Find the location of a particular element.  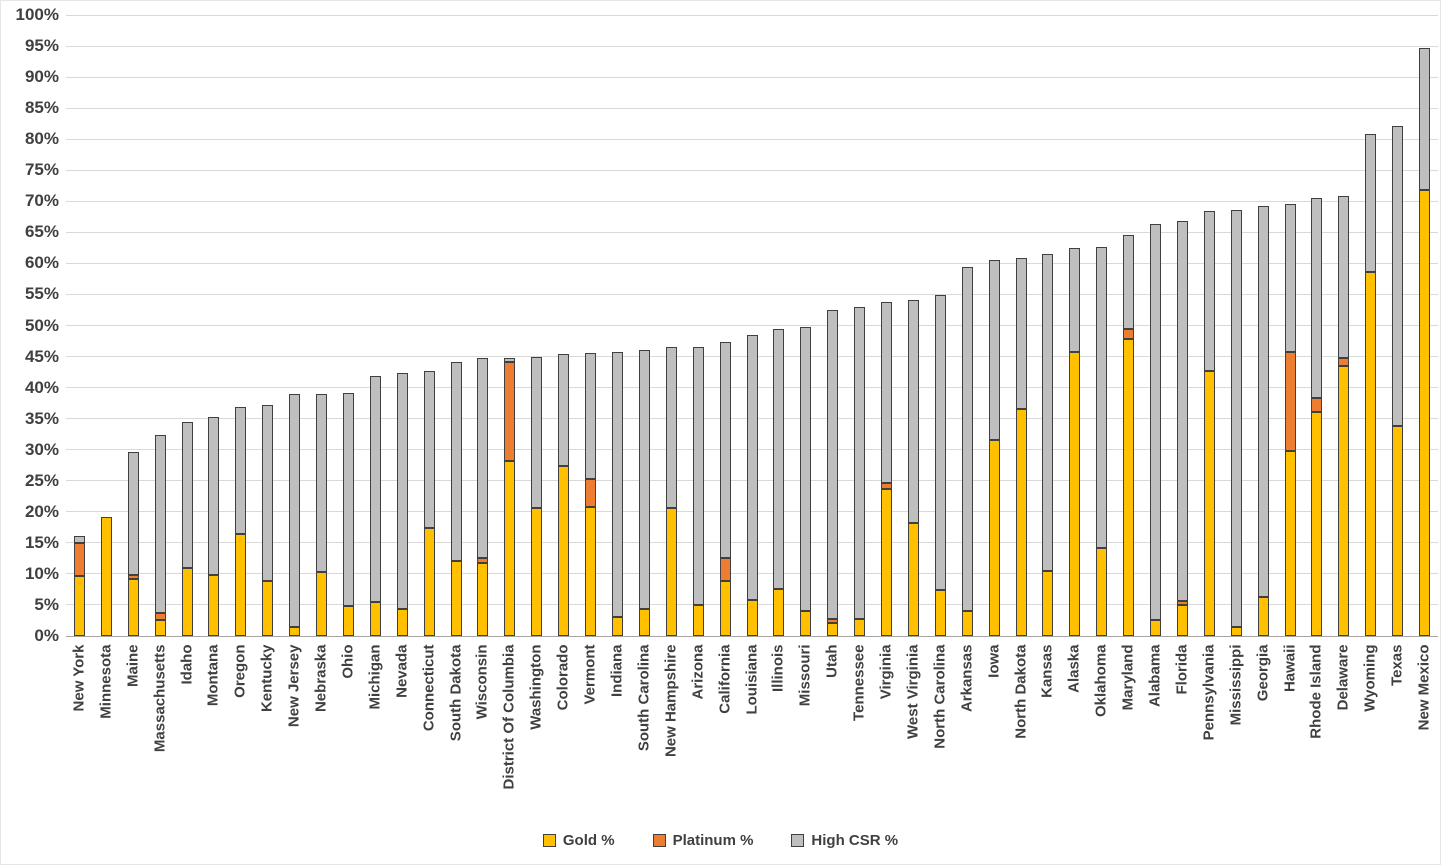

x-axis-category-label: Missouri is located at coordinates (805, 675).